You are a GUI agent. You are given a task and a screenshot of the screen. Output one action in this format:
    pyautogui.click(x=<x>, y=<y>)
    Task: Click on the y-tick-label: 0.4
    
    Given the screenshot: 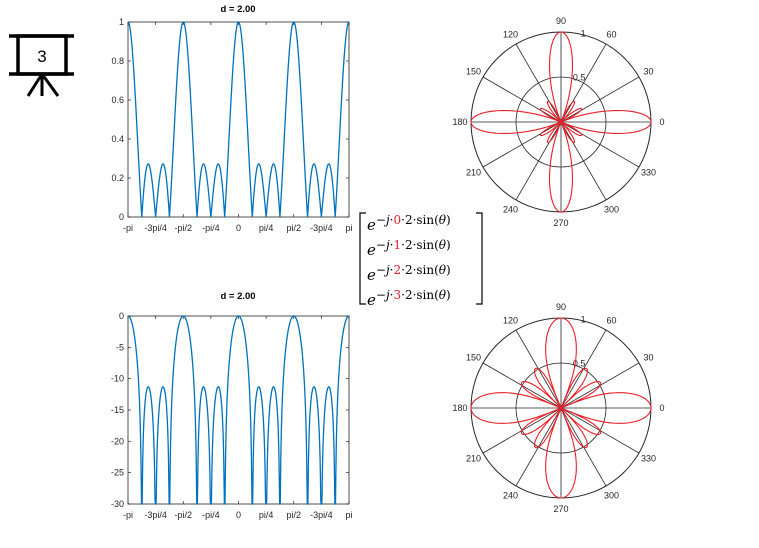 What is the action you would take?
    pyautogui.click(x=117, y=139)
    